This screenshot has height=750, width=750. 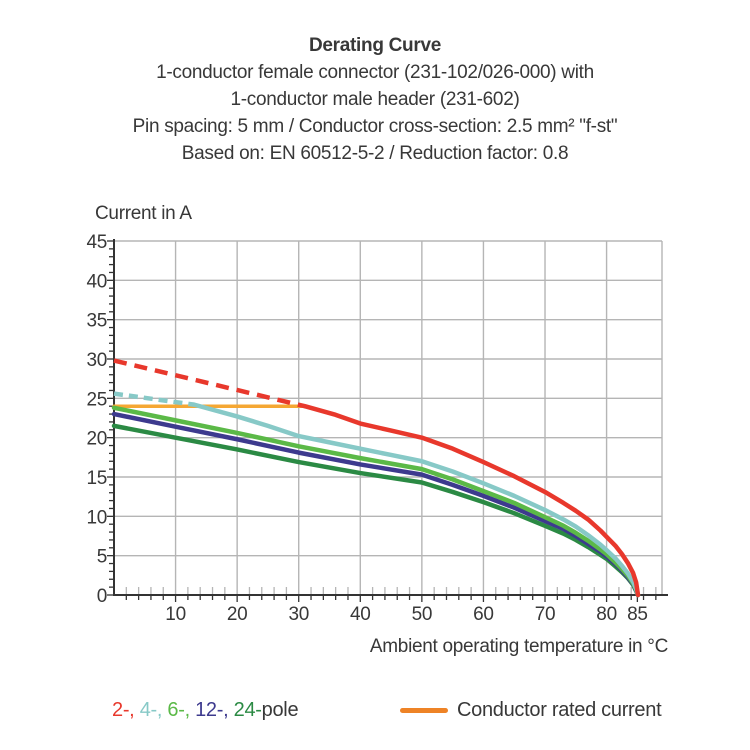 I want to click on y-tick-label-20: 20, so click(x=96, y=439).